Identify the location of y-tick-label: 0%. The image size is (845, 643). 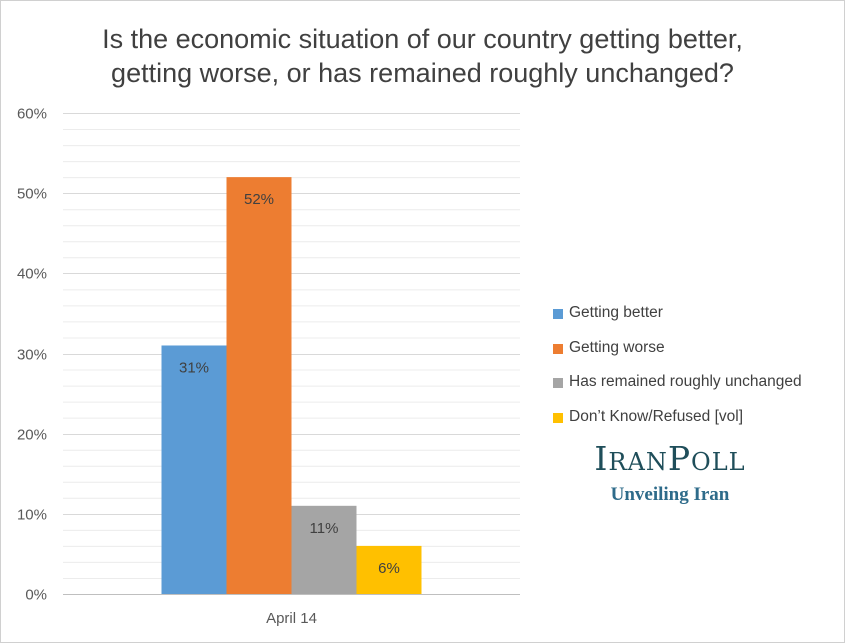
(36, 595).